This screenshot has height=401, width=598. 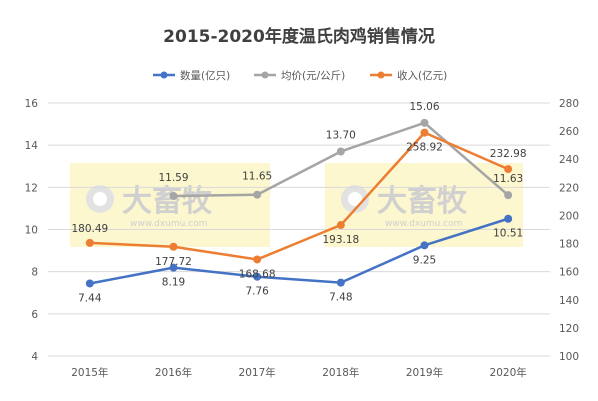 I want to click on y-axis-left: 4 6 8 10 12 14 16, so click(x=32, y=230).